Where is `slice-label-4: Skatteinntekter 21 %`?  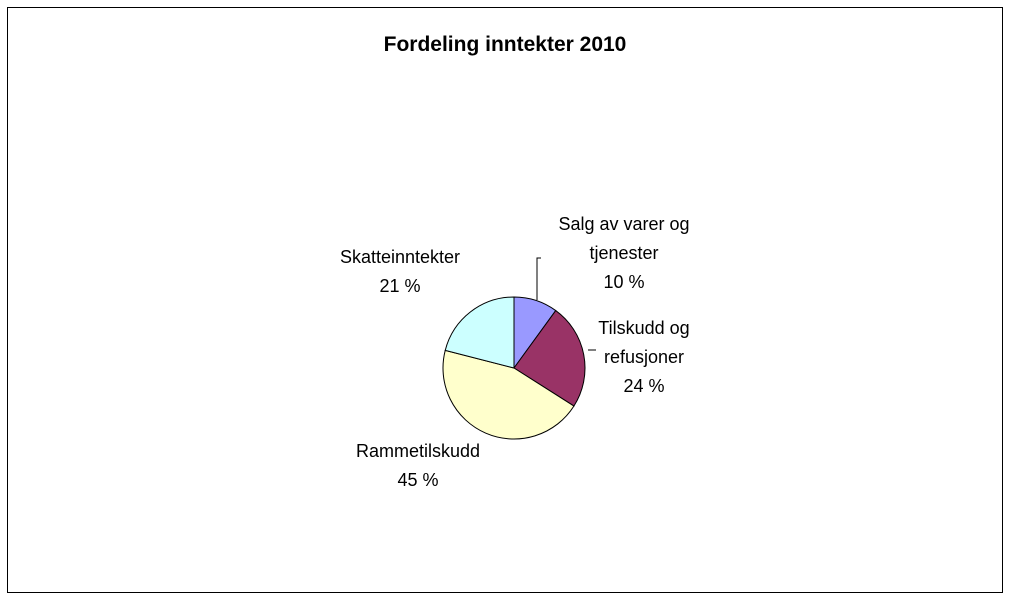
slice-label-4: Skatteinntekter 21 % is located at coordinates (400, 271).